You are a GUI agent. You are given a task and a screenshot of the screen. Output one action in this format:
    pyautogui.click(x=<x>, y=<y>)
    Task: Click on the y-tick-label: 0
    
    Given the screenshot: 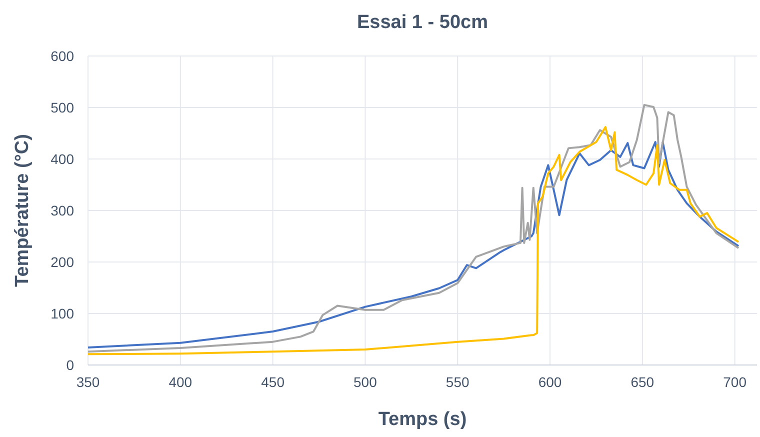 What is the action you would take?
    pyautogui.click(x=70, y=365)
    